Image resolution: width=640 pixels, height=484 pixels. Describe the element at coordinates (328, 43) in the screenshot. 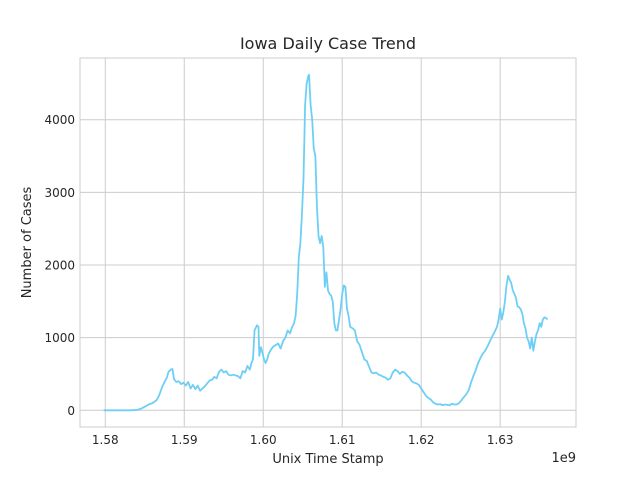

I see `chart-title: Iowa Daily Case Trend` at that location.